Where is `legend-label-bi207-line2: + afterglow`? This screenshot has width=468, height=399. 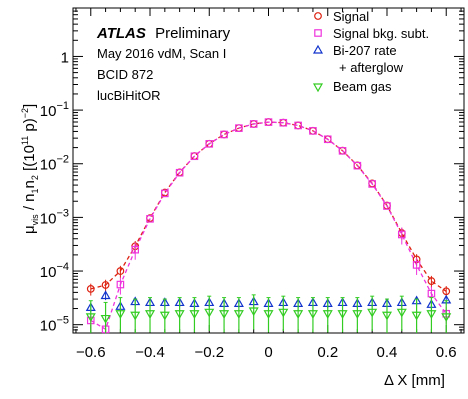
legend-label-bi207-line2: + afterglow is located at coordinates (371, 67).